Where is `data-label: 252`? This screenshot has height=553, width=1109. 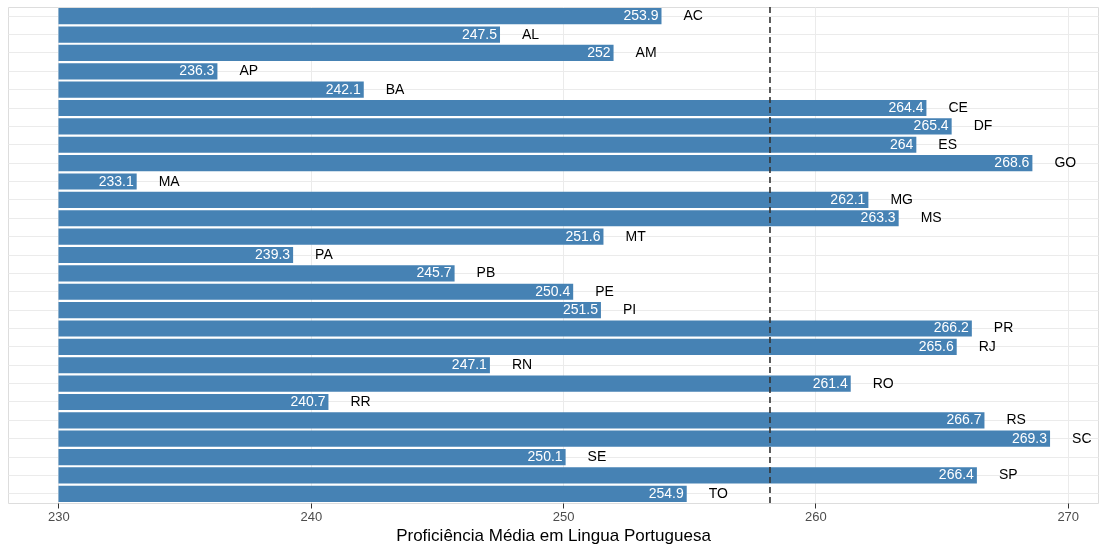
data-label: 252 is located at coordinates (599, 51).